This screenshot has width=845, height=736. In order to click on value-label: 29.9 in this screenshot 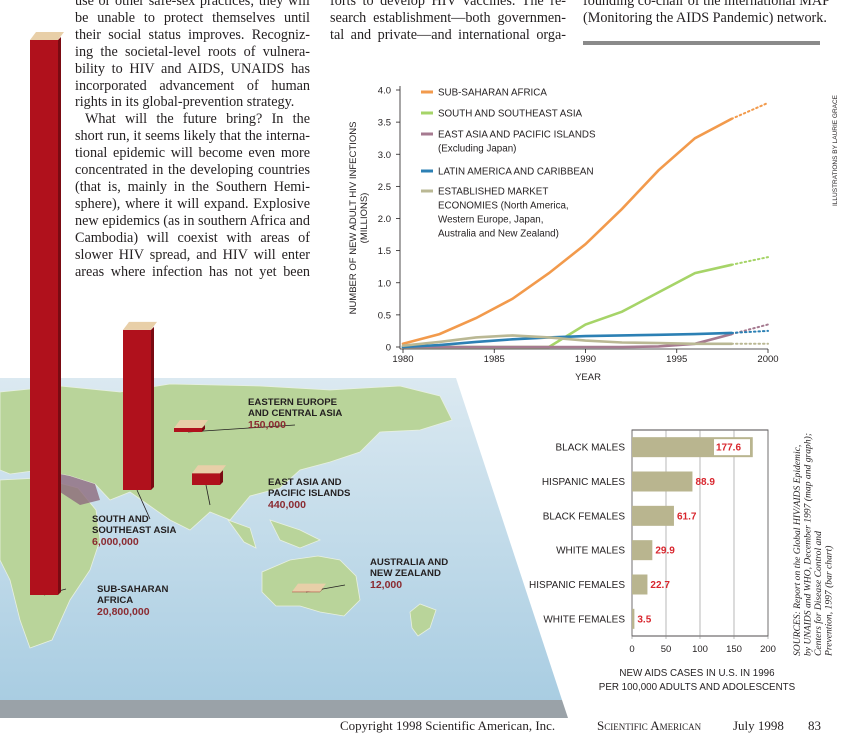, I will do `click(665, 551)`.